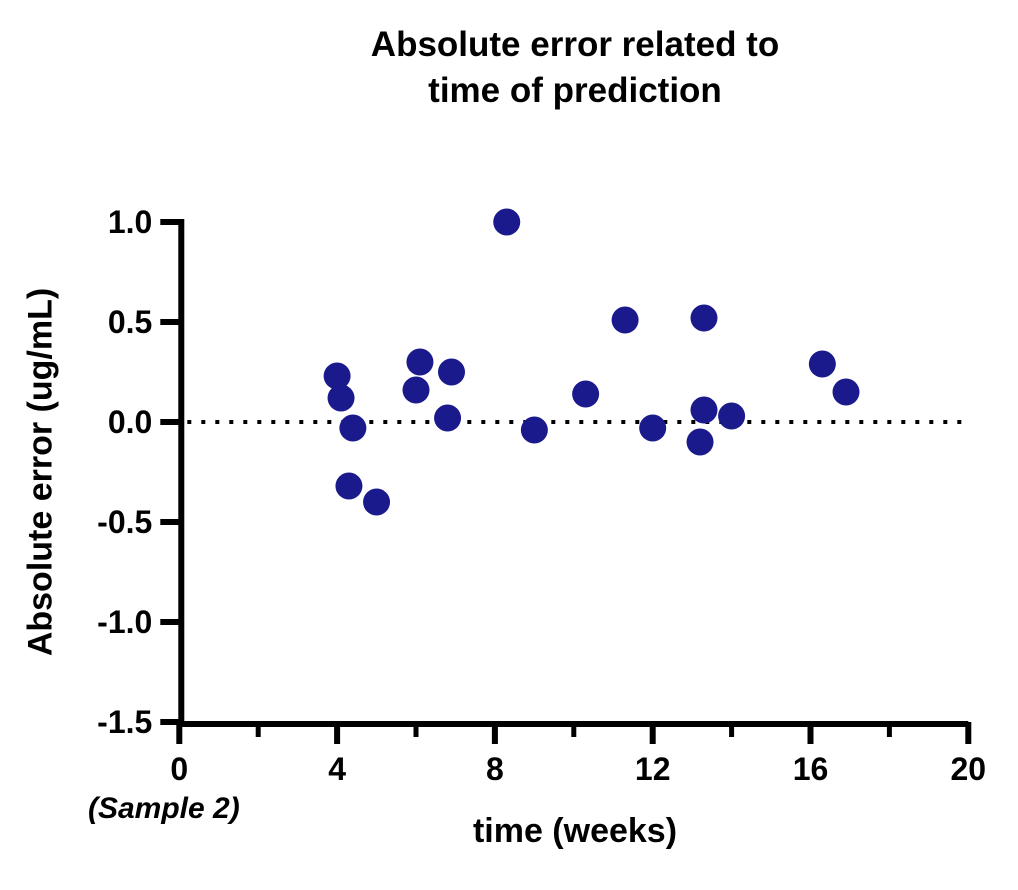  I want to click on y-tick-label: -1.0, so click(124, 622).